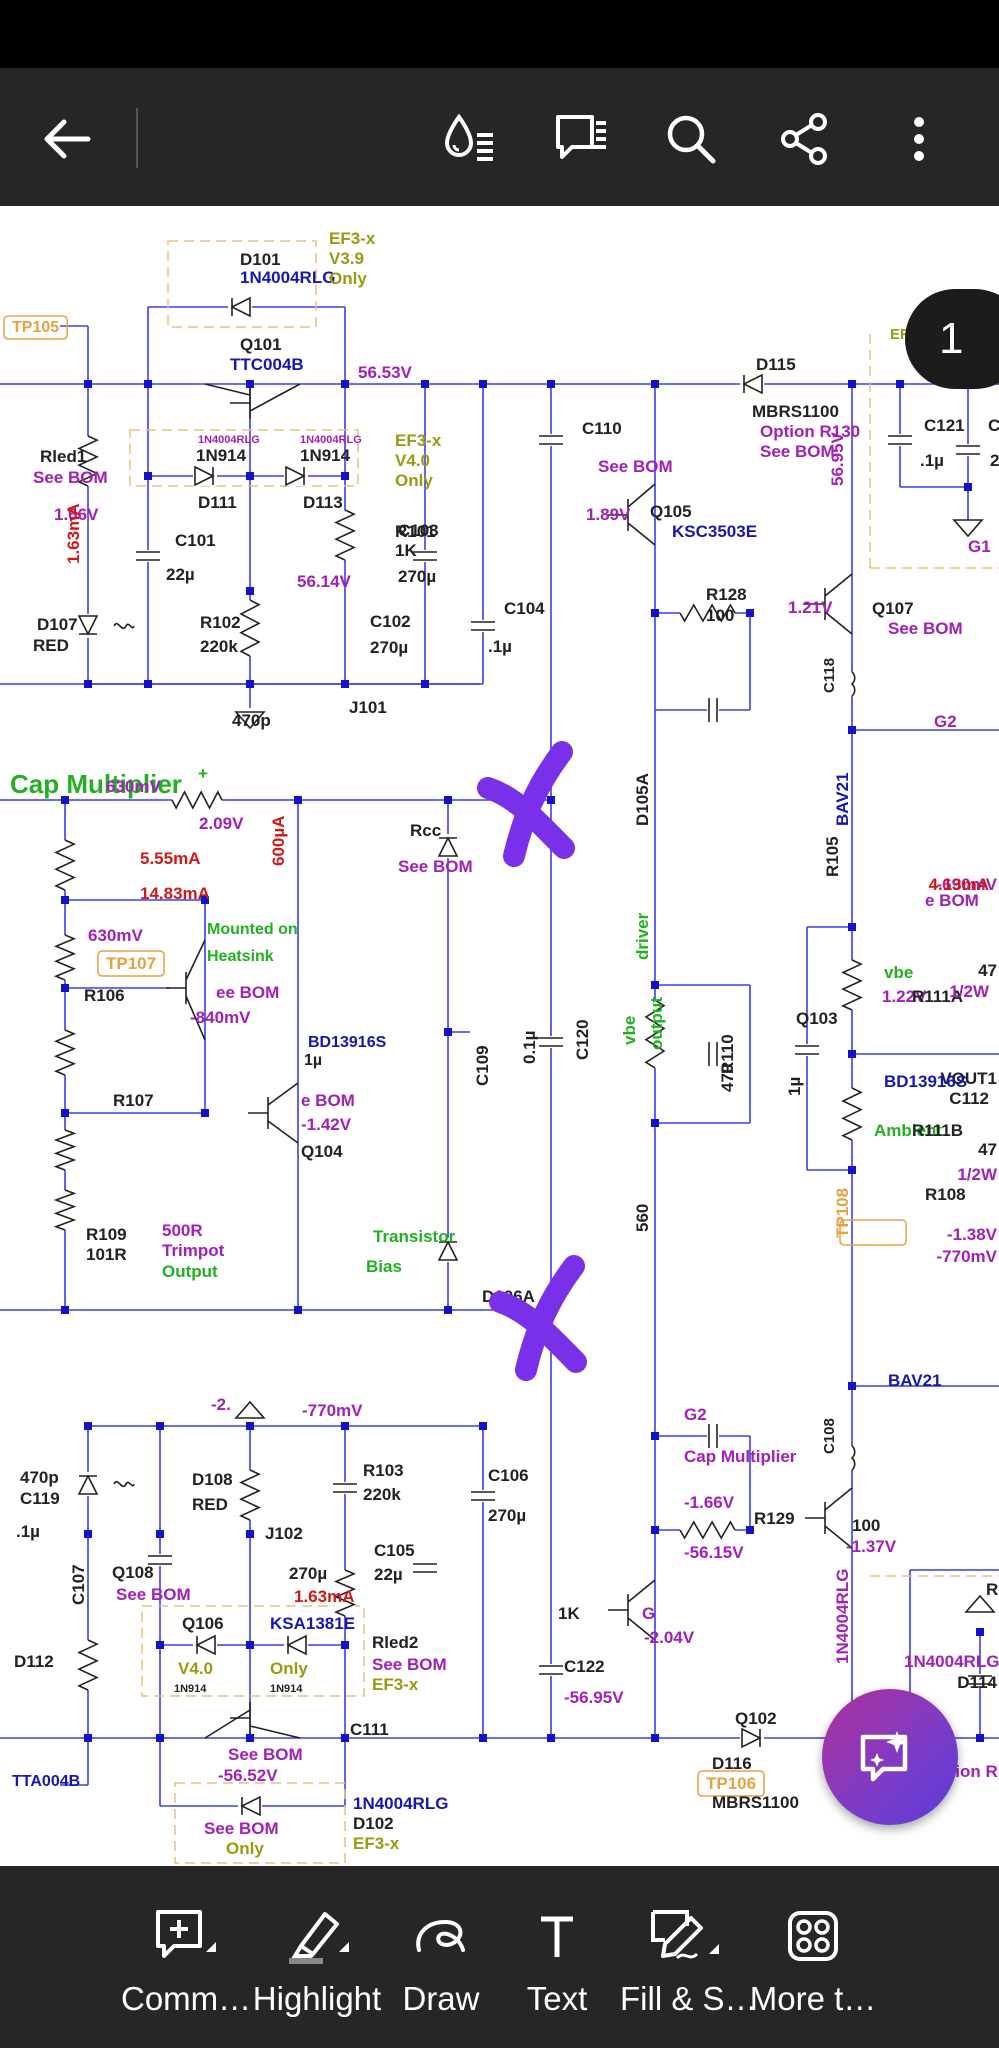 This screenshot has width=999, height=2048. Describe the element at coordinates (203, 1623) in the screenshot. I see `schematic-label: Q106` at that location.